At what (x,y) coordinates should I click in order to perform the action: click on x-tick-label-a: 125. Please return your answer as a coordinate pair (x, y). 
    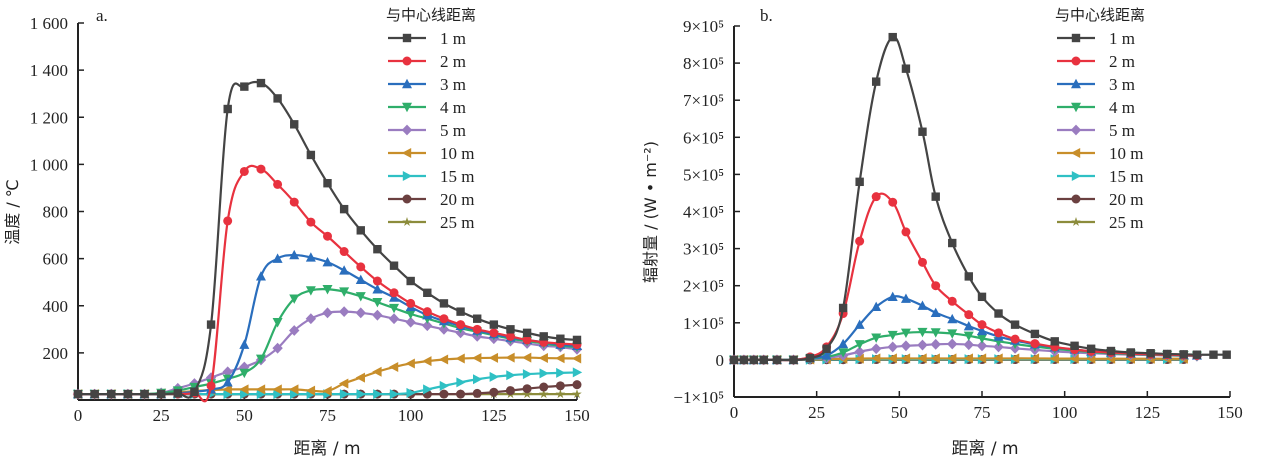
    Looking at the image, I should click on (494, 415).